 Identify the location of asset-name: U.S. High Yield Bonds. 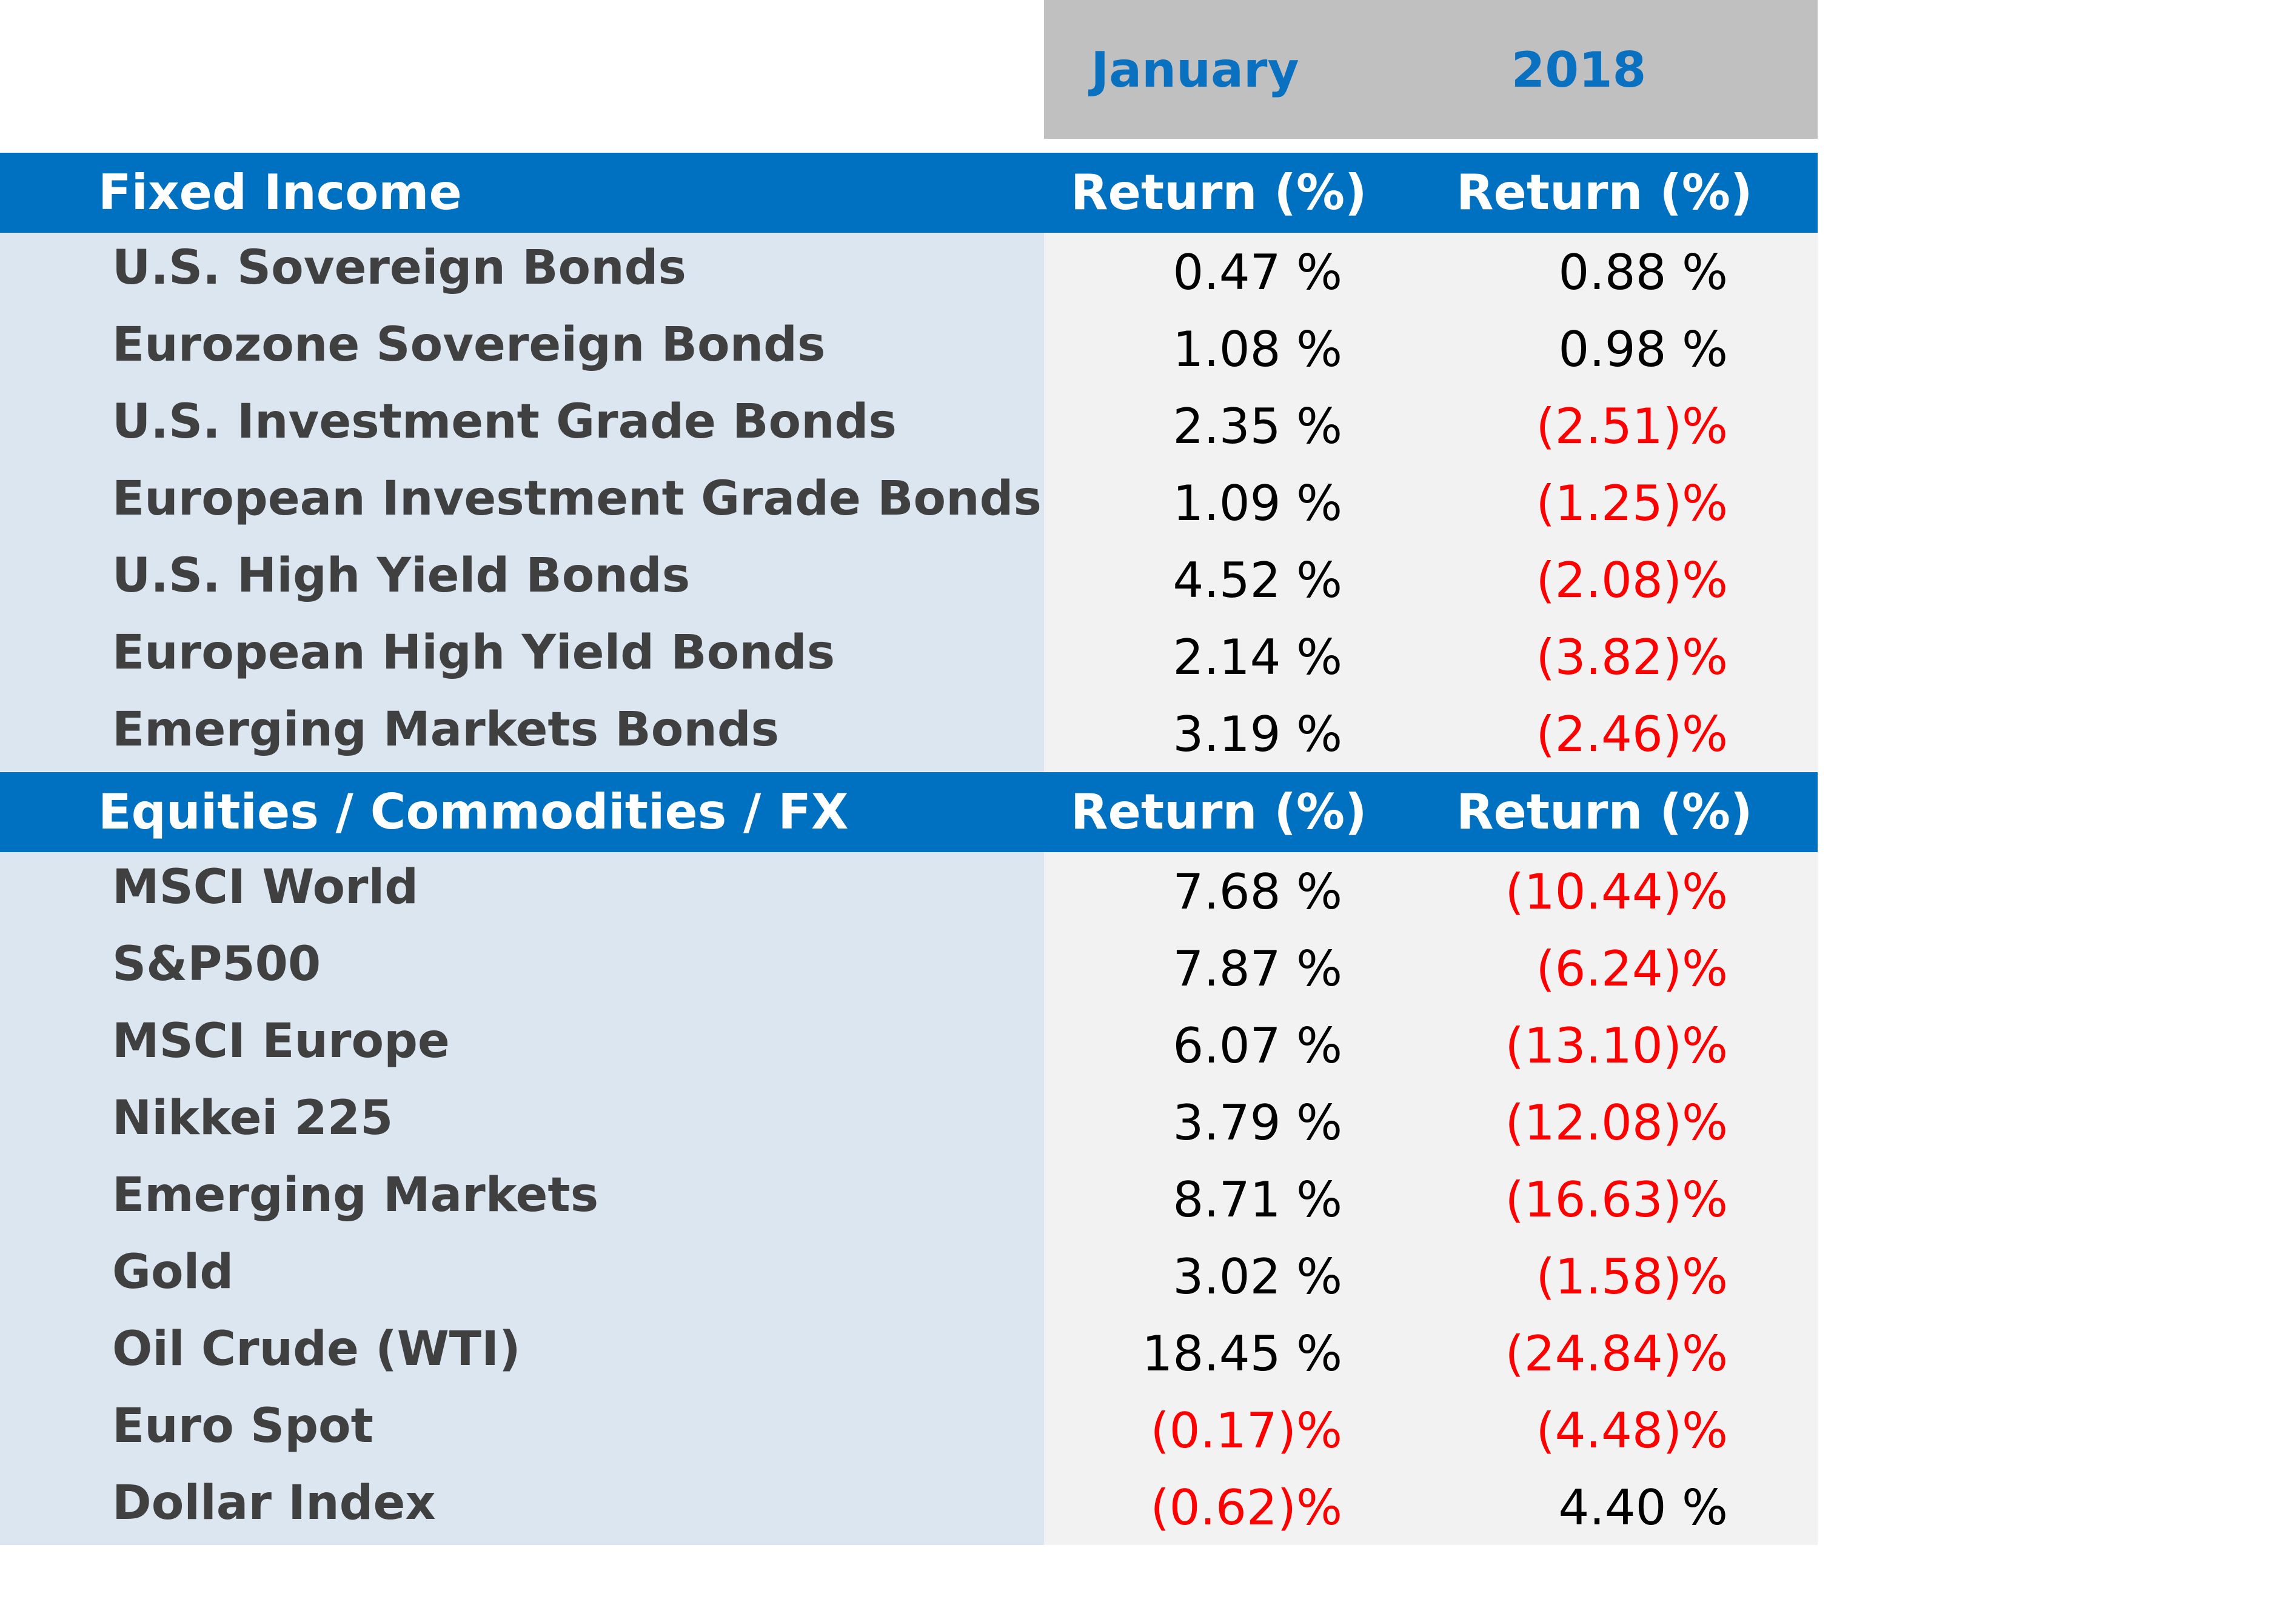
(401, 576).